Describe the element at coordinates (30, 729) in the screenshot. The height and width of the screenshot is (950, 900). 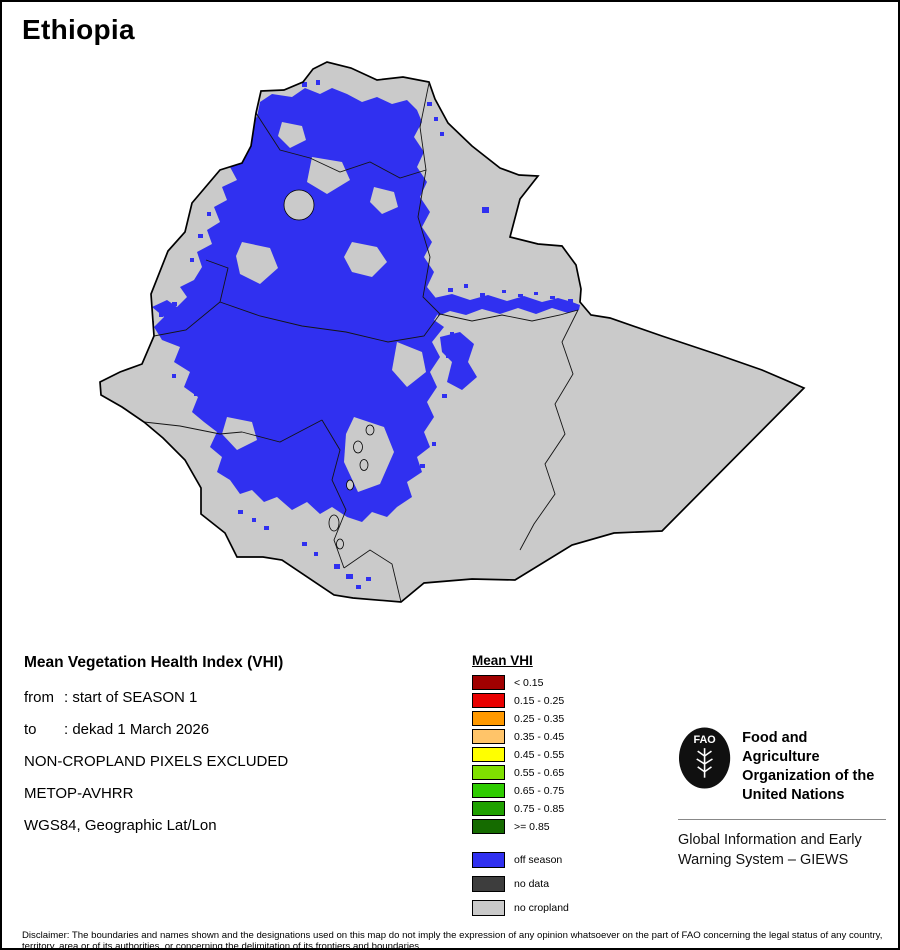
I see `info-line-label: to` at that location.